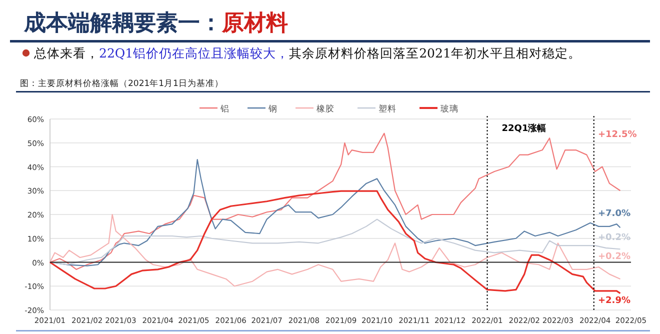  Describe the element at coordinates (155, 23) in the screenshot. I see `chart-title: 成本端解耦要素一：原材料` at that location.